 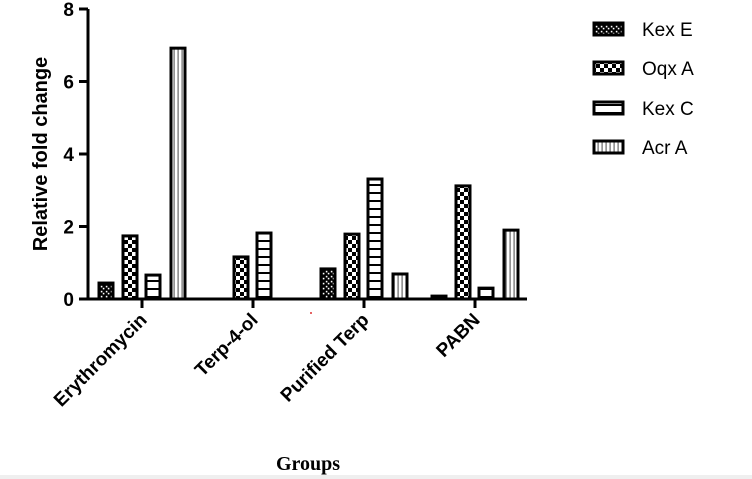 What do you see at coordinates (375, 239) in the screenshot?
I see `bar-kex-c-purified-terp` at bounding box center [375, 239].